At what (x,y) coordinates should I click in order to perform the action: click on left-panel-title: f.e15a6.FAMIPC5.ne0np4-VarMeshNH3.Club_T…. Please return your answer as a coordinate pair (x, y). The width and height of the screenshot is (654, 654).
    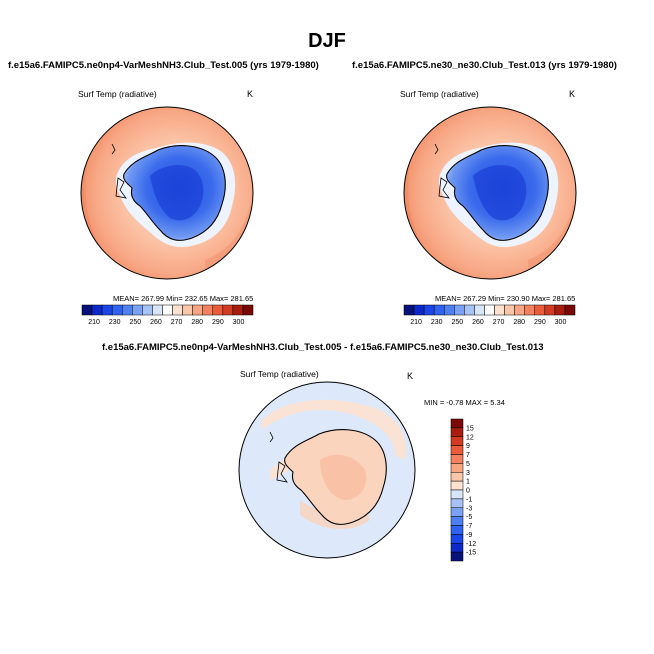
    Looking at the image, I should click on (163, 65).